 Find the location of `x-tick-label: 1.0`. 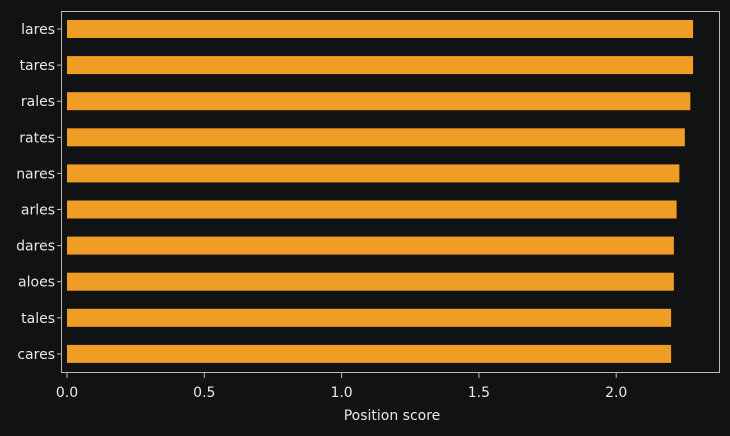

x-tick-label: 1.0 is located at coordinates (341, 393).